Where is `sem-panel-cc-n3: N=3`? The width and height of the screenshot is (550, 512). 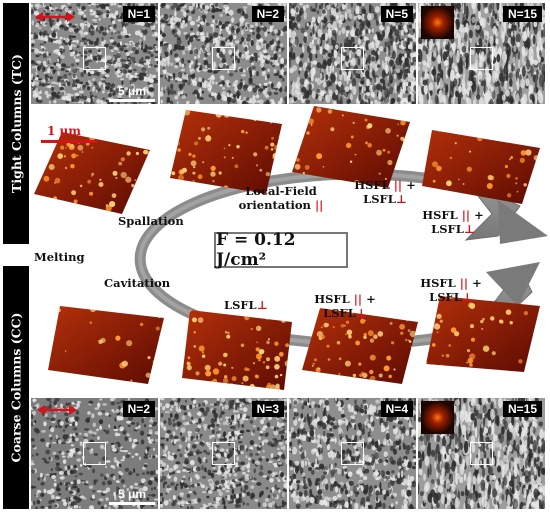 sem-panel-cc-n3: N=3 is located at coordinates (223, 453).